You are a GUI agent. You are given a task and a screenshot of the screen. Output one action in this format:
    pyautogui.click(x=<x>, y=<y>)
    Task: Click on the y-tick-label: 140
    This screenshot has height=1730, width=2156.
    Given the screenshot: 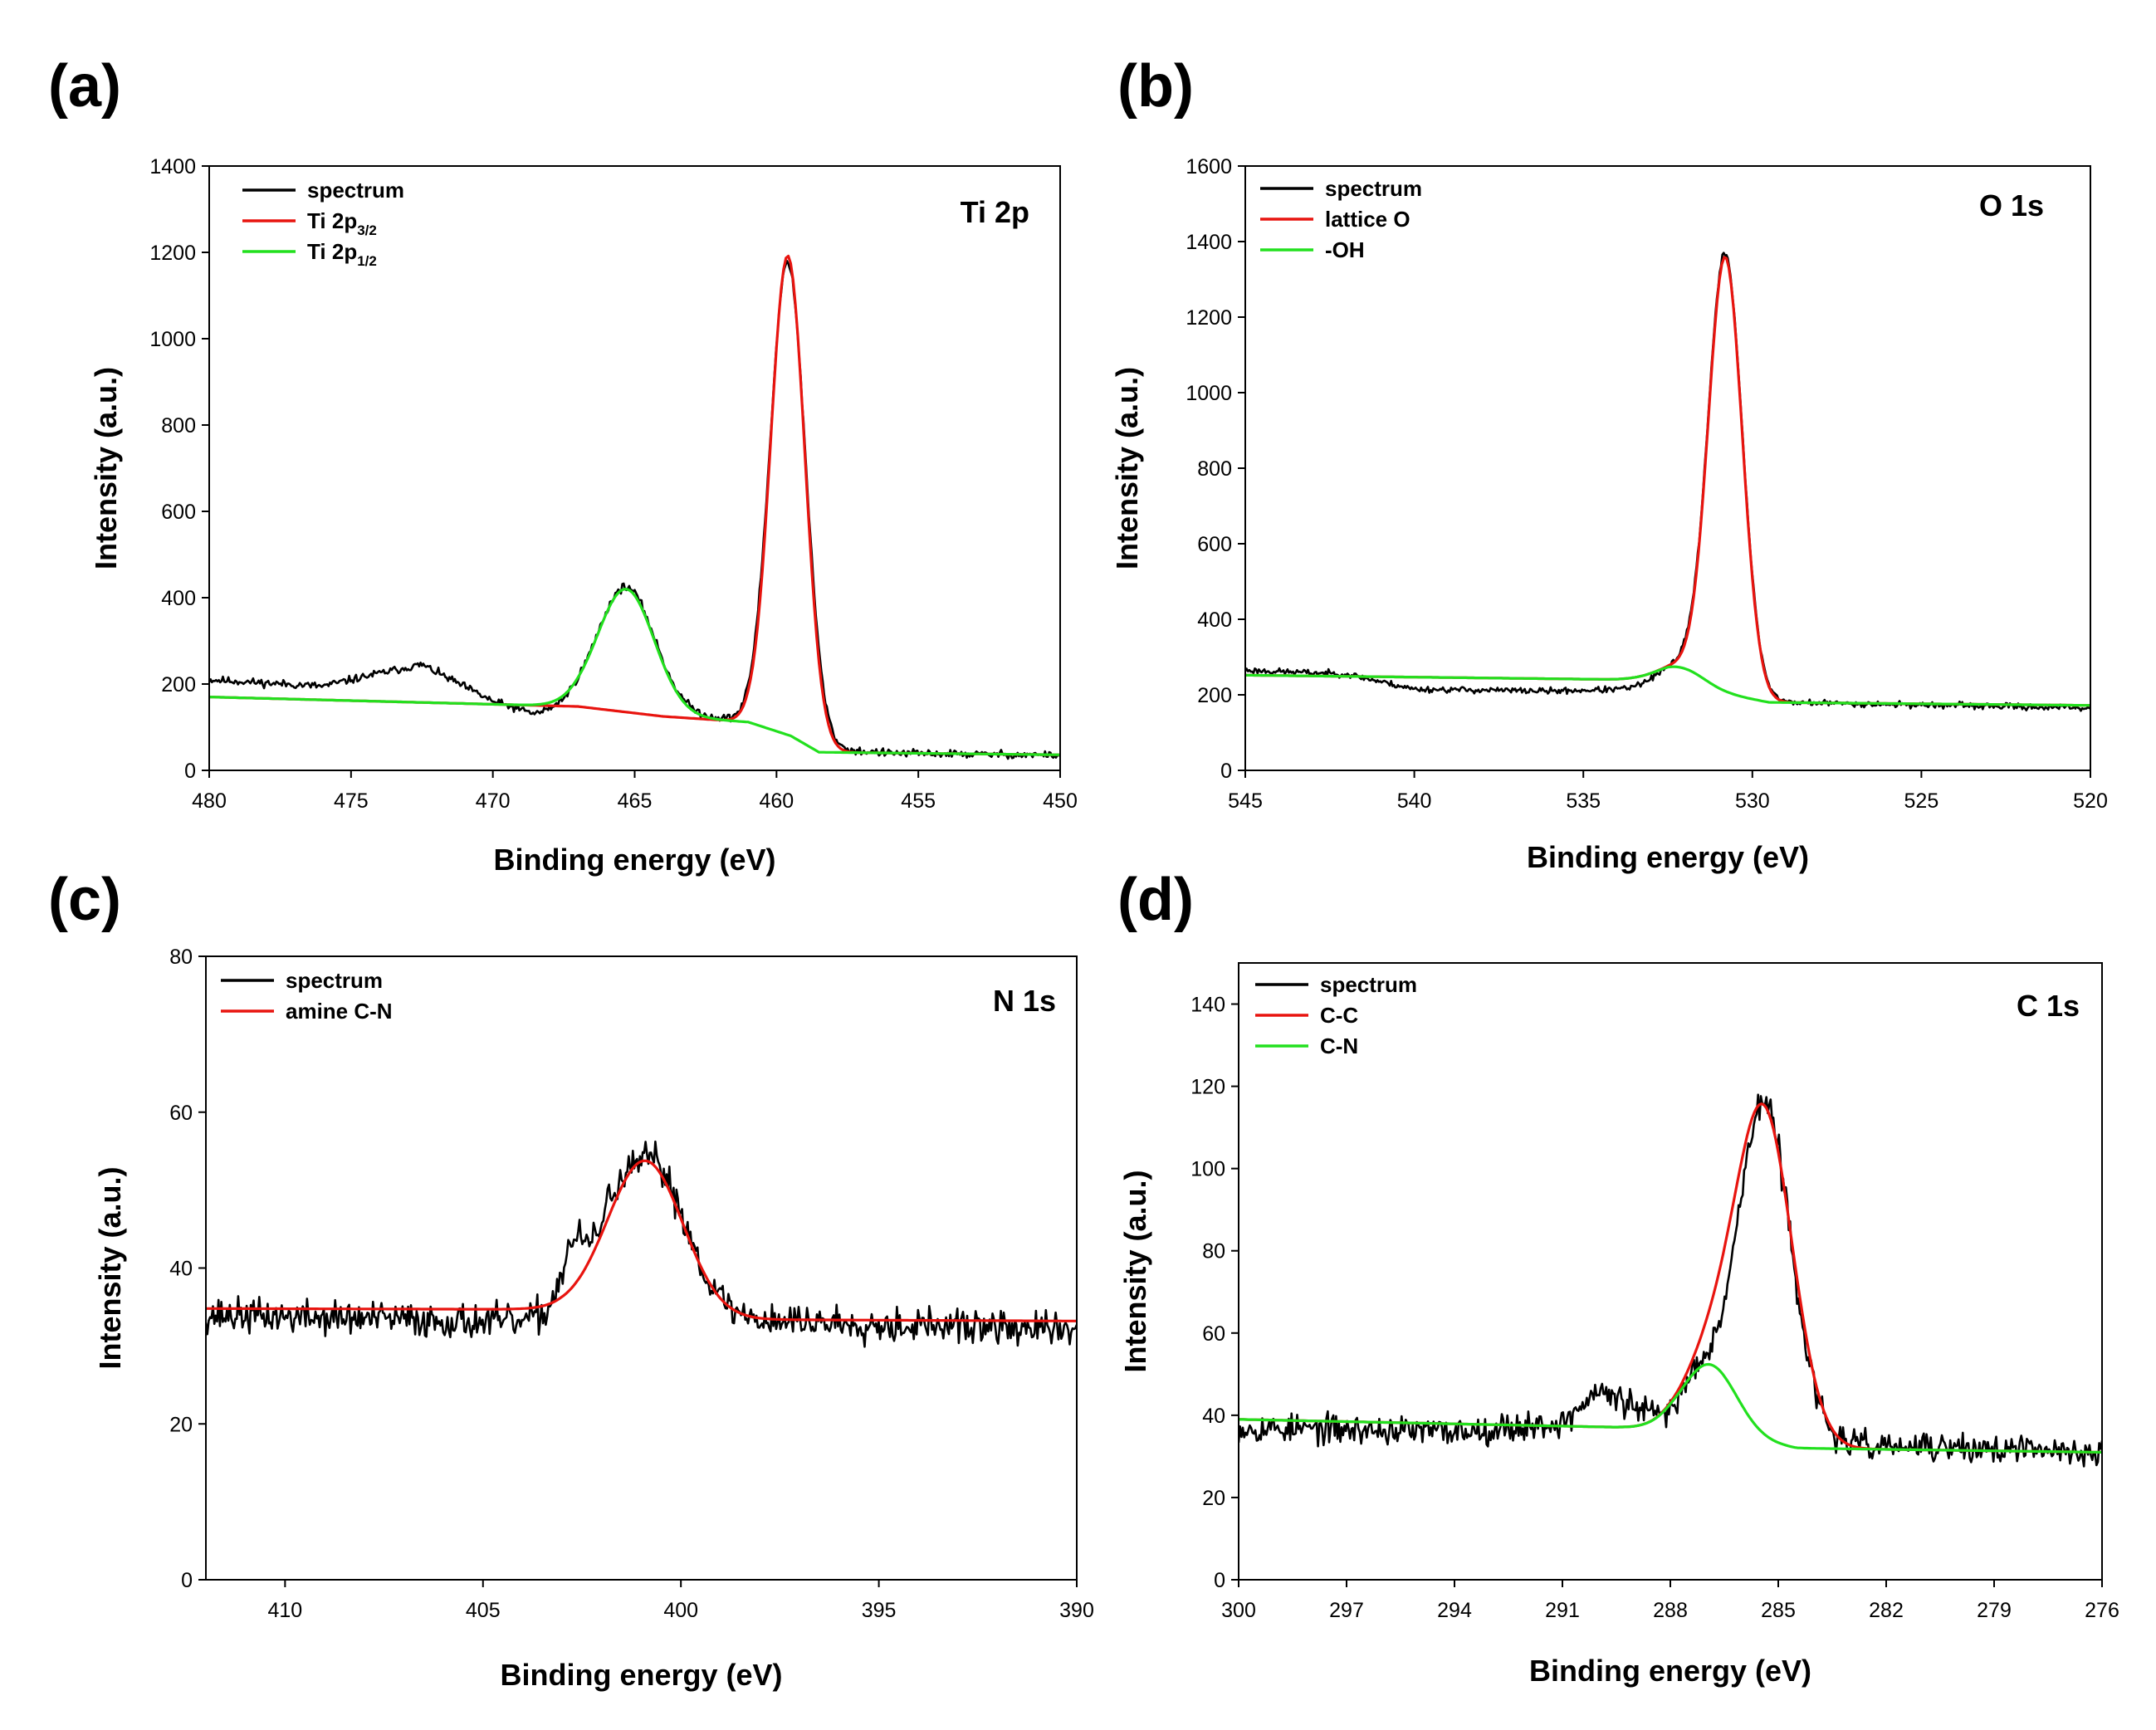 What is the action you would take?
    pyautogui.click(x=1208, y=1005)
    